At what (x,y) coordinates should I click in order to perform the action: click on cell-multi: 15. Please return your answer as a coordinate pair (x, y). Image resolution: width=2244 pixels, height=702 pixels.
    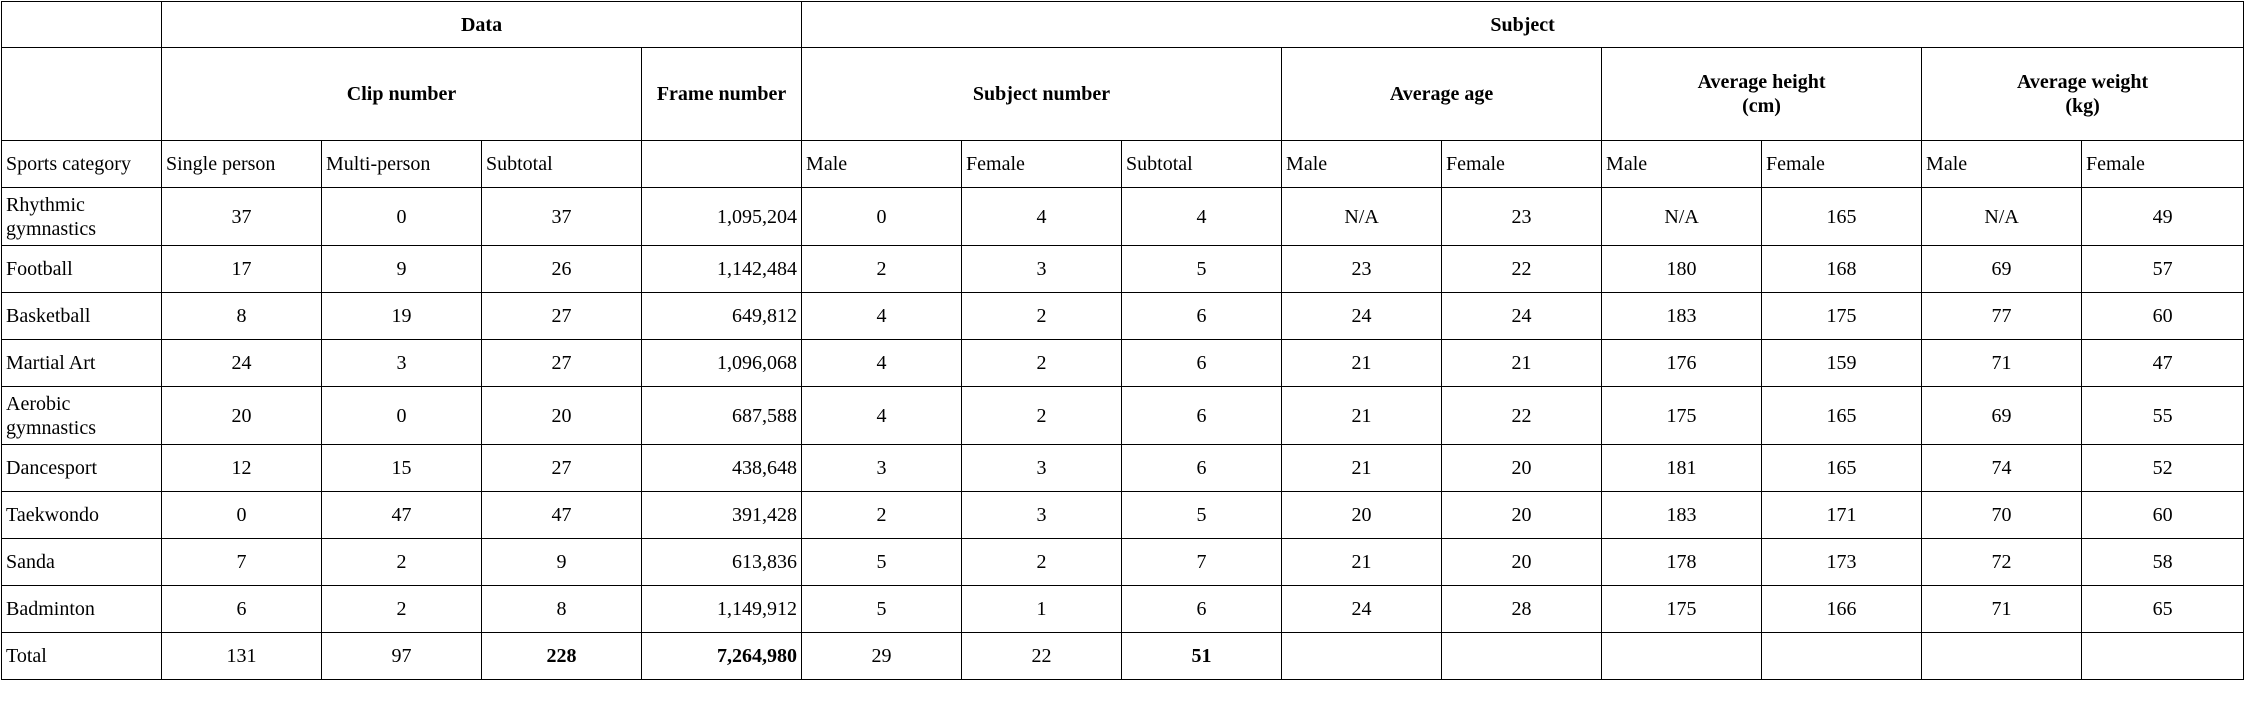
    Looking at the image, I should click on (401, 468).